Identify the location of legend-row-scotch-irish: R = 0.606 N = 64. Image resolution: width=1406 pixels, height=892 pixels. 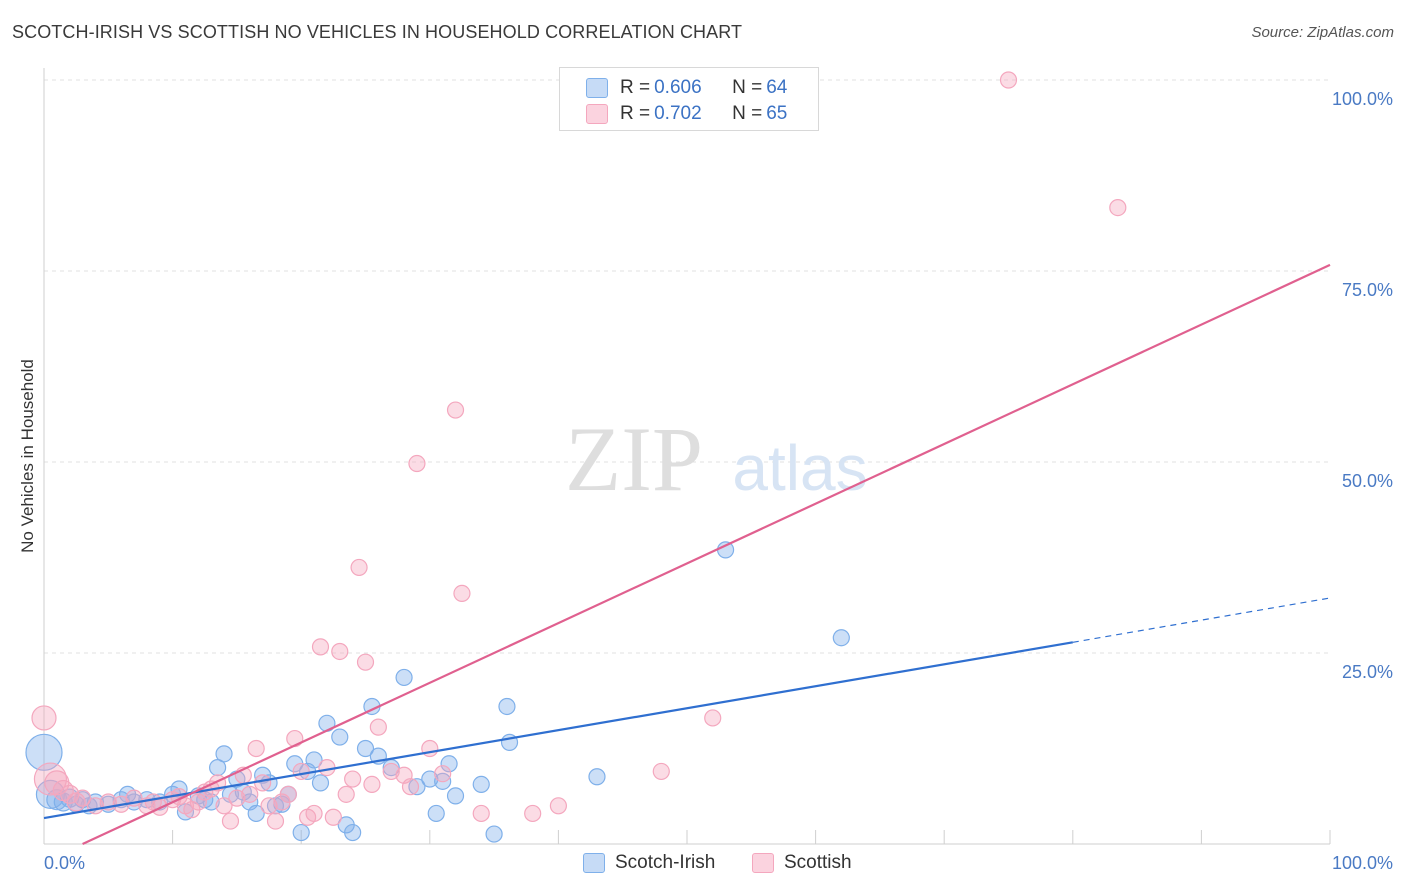
(686, 88).